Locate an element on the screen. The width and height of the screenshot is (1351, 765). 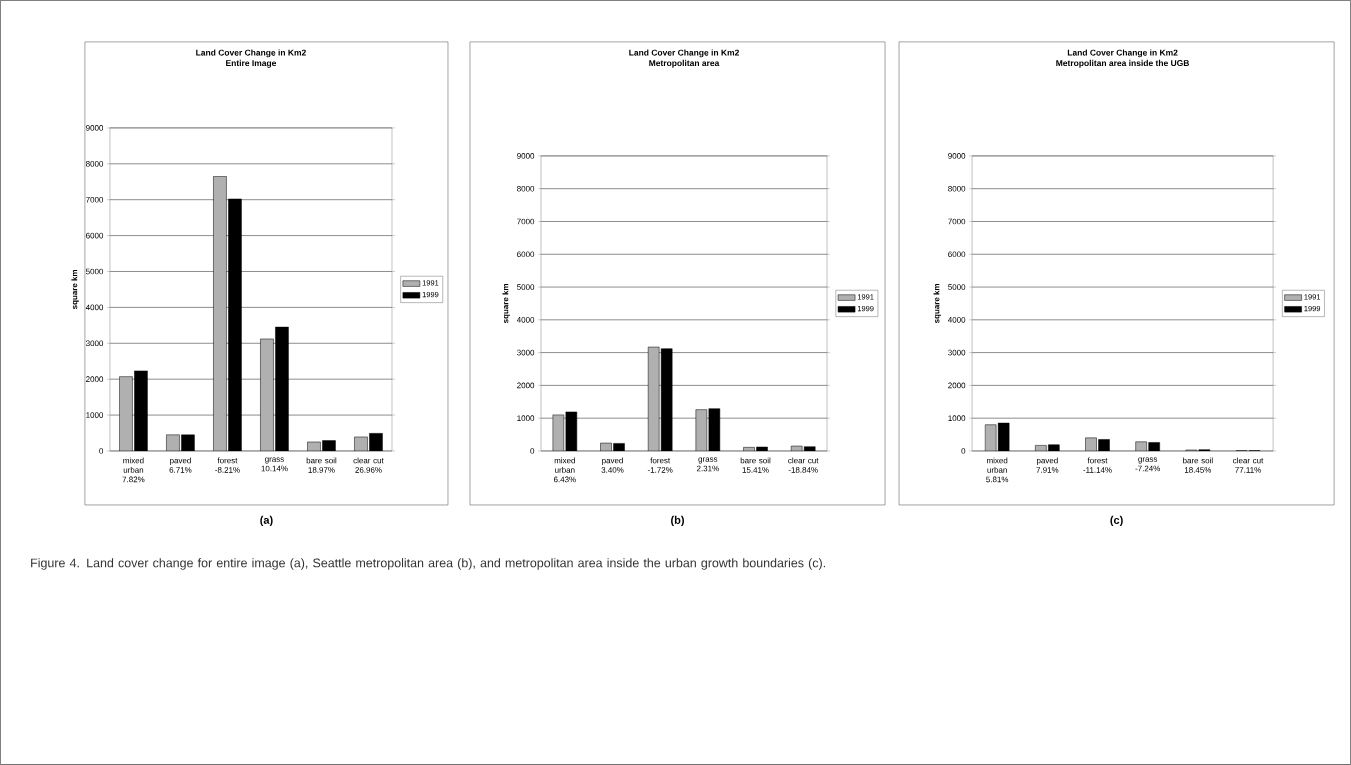
text: (b) is located at coordinates (677, 521).